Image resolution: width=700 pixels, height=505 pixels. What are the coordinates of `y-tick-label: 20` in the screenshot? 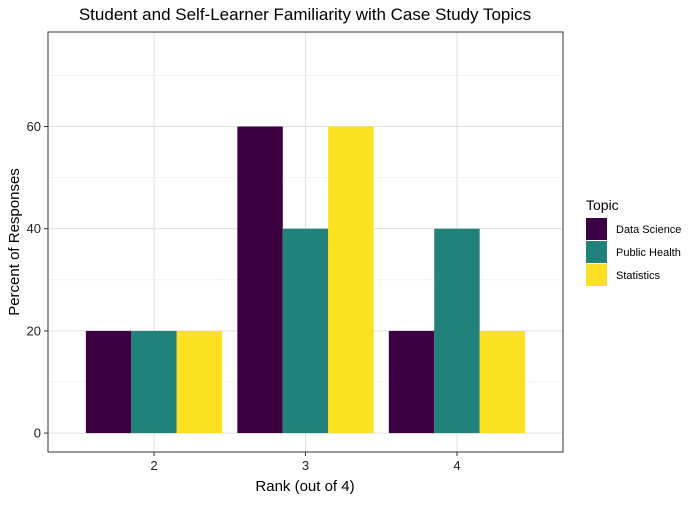 It's located at (34, 330).